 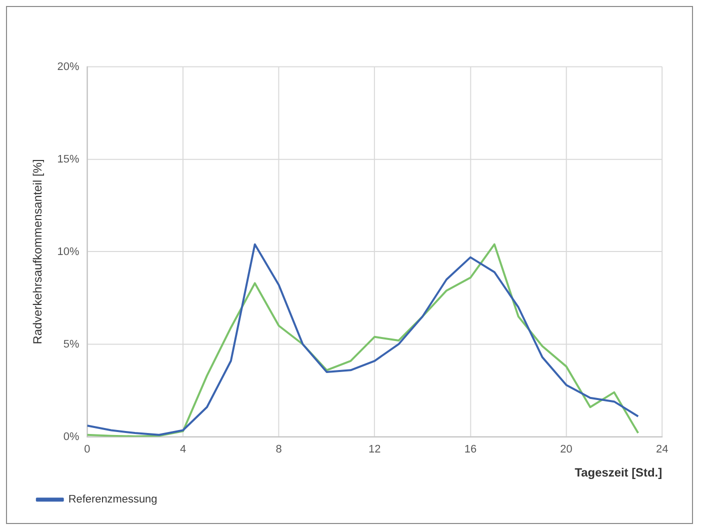 I want to click on x-tick-label: 24, so click(x=662, y=449).